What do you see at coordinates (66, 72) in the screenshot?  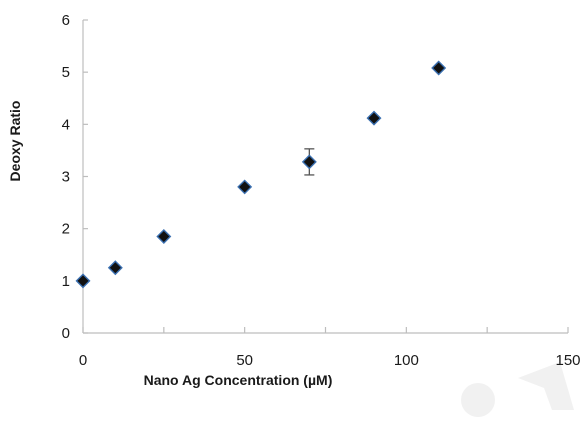 I see `y-tick-label: 5` at bounding box center [66, 72].